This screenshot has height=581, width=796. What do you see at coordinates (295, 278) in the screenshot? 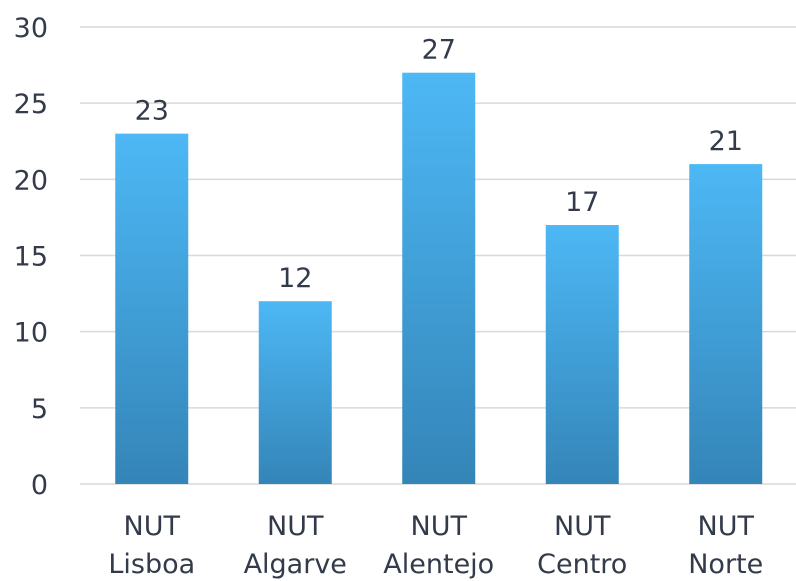
I see `data-label: 12` at bounding box center [295, 278].